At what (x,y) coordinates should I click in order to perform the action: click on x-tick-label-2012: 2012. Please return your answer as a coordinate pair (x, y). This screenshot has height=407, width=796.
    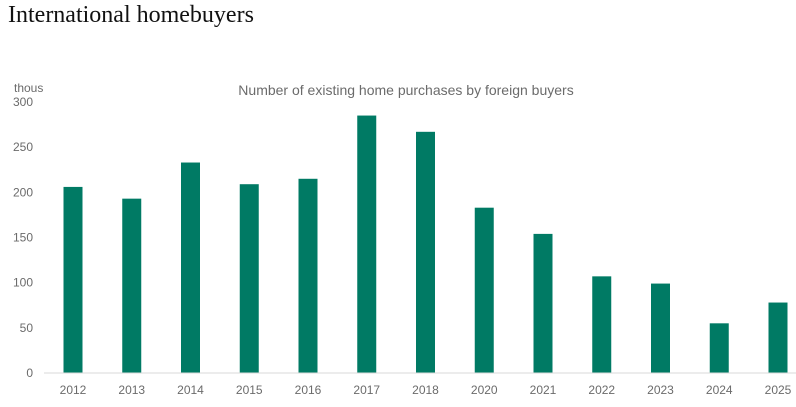
    Looking at the image, I should click on (73, 390).